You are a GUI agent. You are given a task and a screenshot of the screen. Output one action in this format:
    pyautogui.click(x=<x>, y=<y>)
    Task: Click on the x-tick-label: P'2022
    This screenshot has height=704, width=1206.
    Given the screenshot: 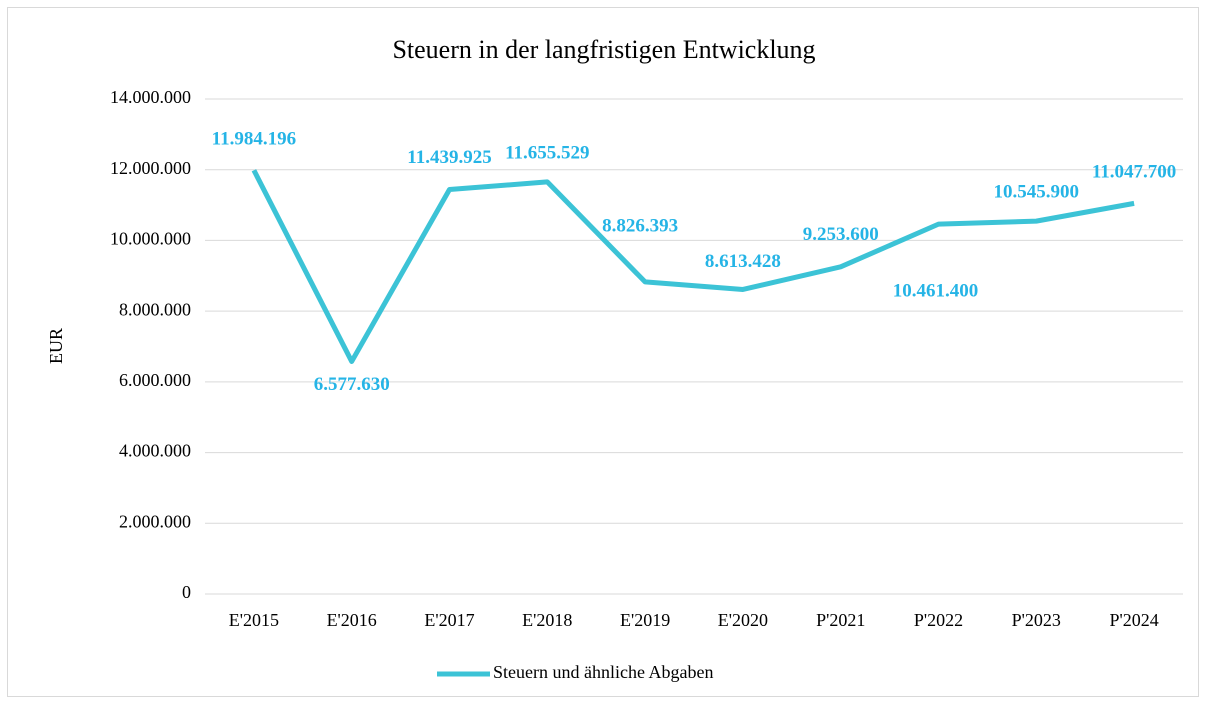 What is the action you would take?
    pyautogui.click(x=938, y=620)
    